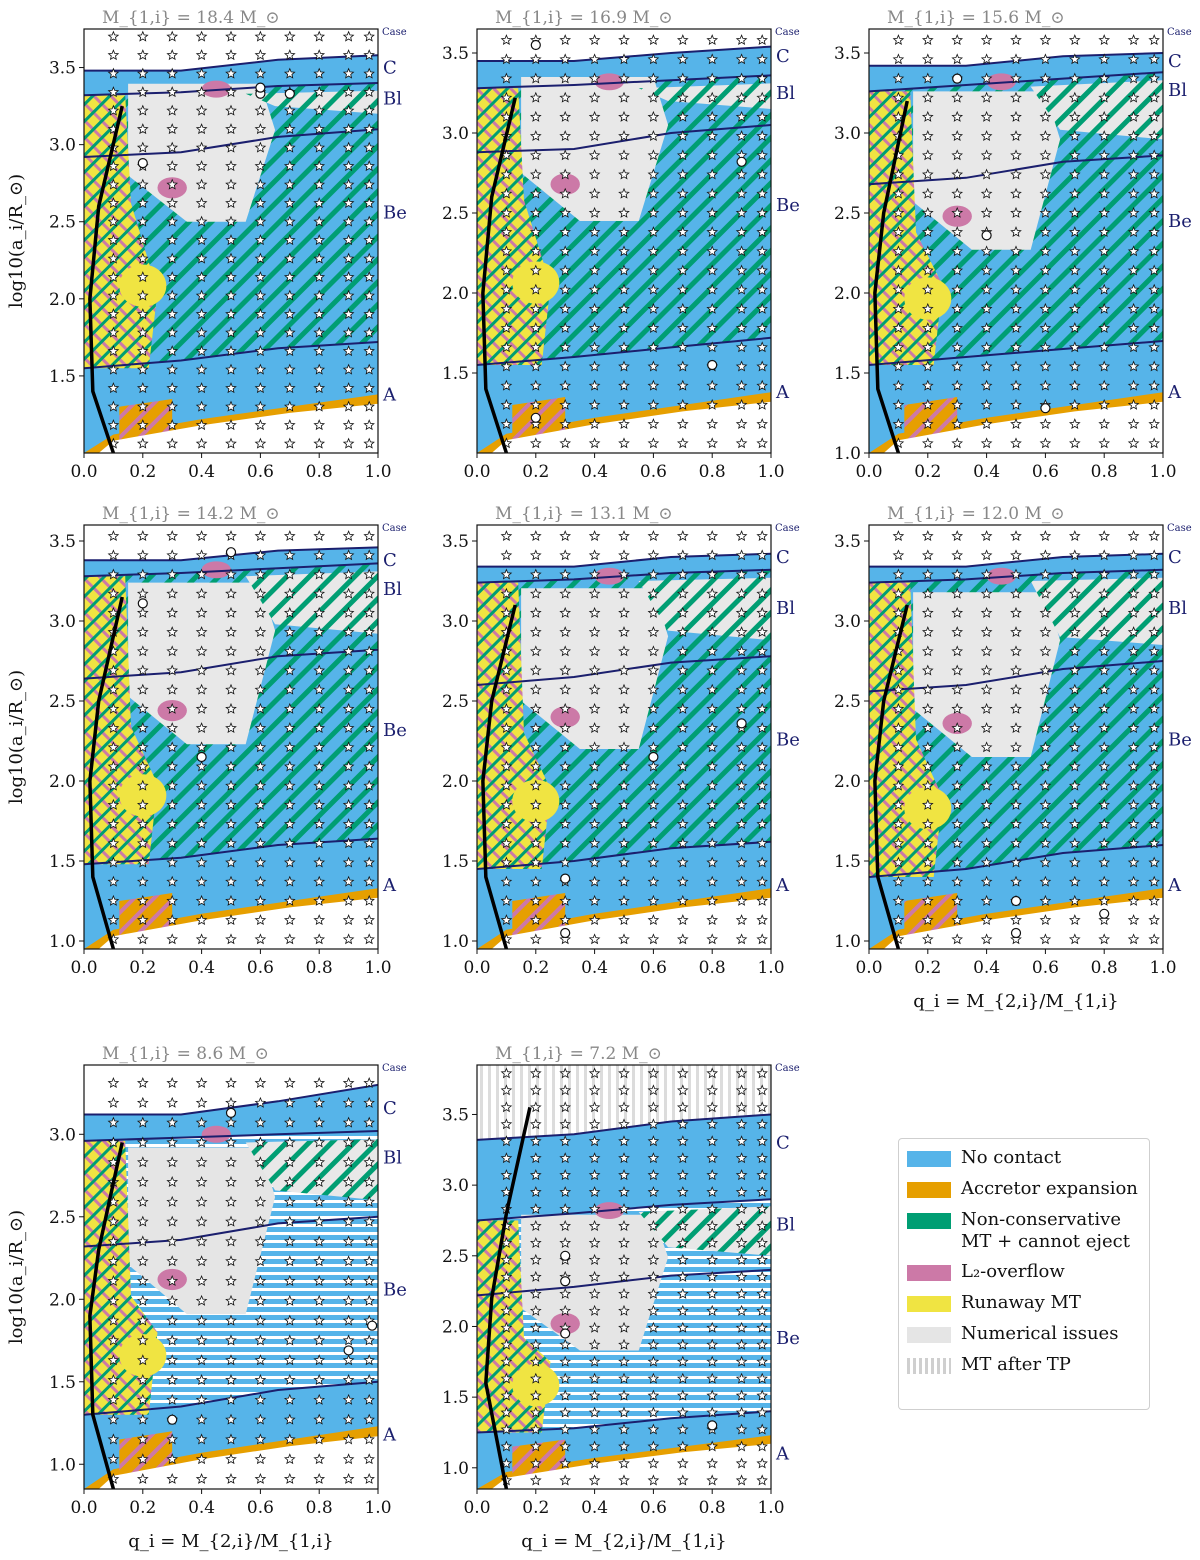 This screenshot has height=1560, width=1200. What do you see at coordinates (891, 276) in the screenshot?
I see `critical-mass-ratio-line` at bounding box center [891, 276].